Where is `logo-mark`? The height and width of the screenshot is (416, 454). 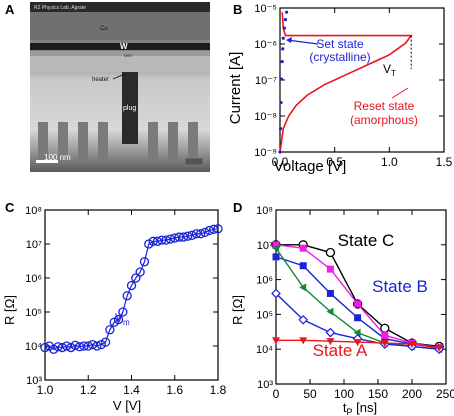 logo-mark is located at coordinates (194, 161).